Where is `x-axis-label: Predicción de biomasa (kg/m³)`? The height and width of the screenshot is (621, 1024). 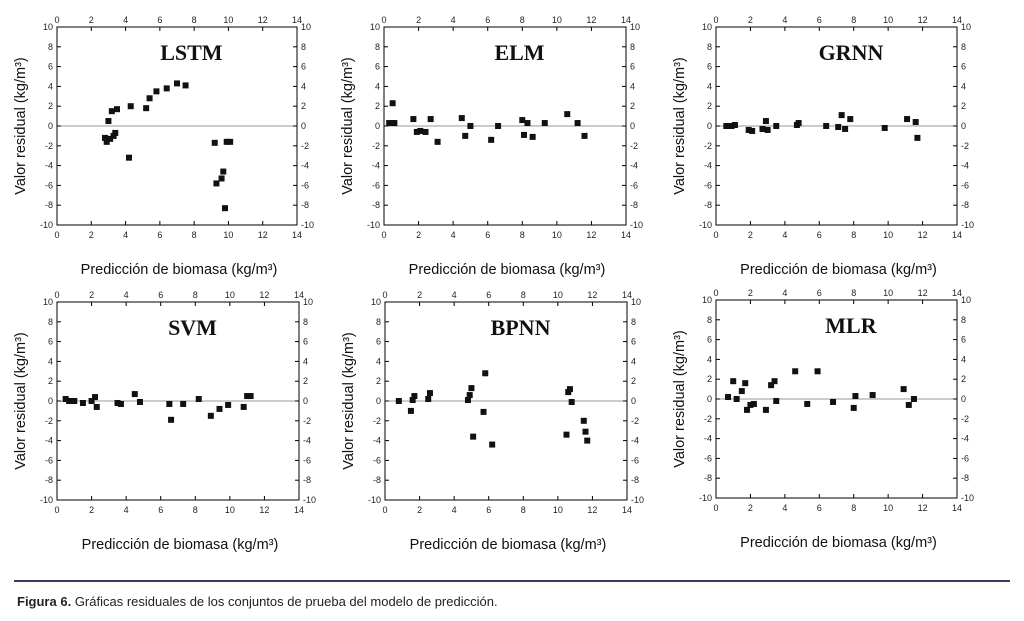
x-axis-label: Predicción de biomasa (kg/m³) is located at coordinates (838, 543).